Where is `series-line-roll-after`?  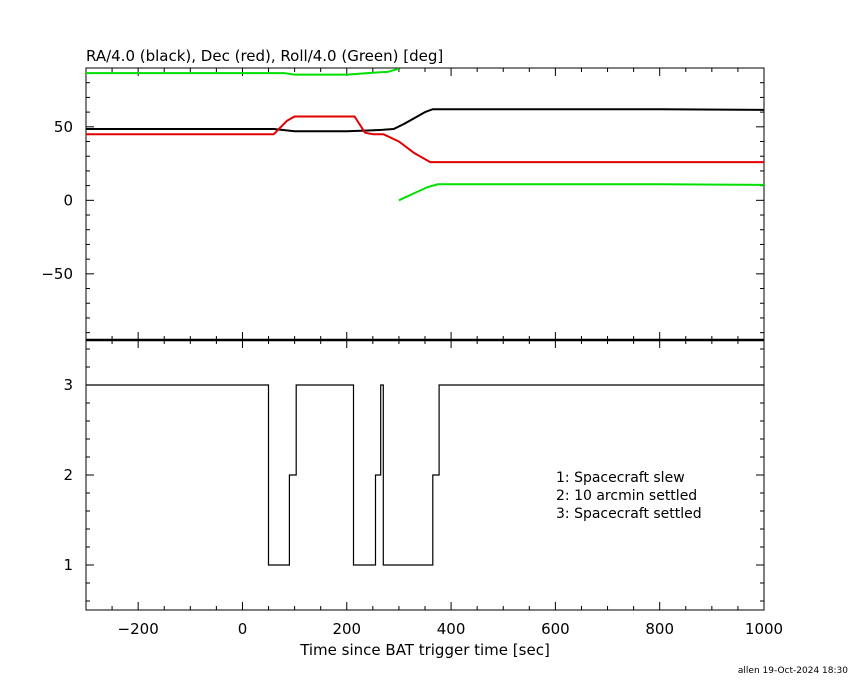
series-line-roll-after is located at coordinates (581, 192).